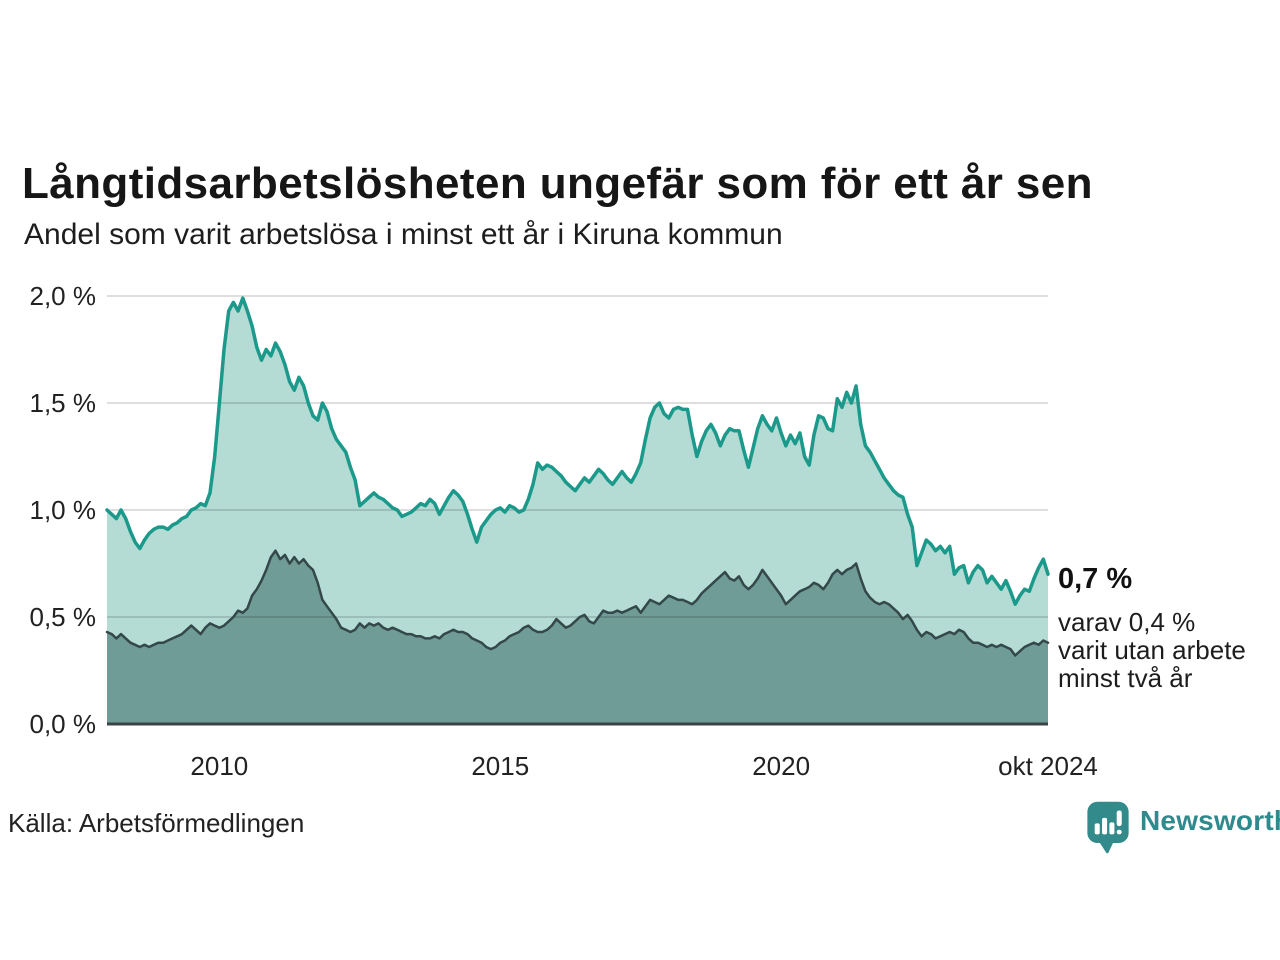 The image size is (1280, 960). What do you see at coordinates (1108, 827) in the screenshot?
I see `bar-chart-speech-bubble-icon` at bounding box center [1108, 827].